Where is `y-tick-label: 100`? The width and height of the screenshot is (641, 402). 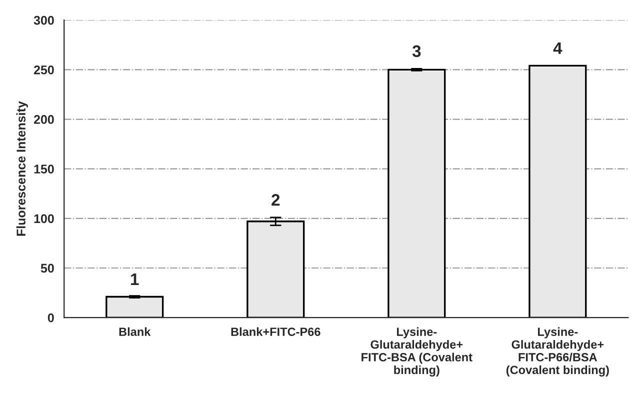 y-tick-label: 100 is located at coordinates (44, 219).